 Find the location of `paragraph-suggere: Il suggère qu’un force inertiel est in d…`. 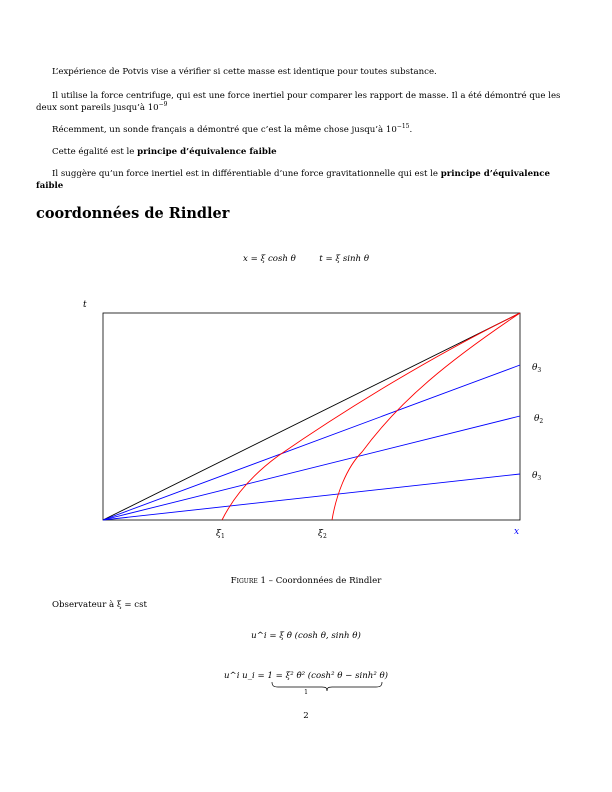

paragraph-suggere: Il suggère qu’un force inertiel est in d… is located at coordinates (306, 180).